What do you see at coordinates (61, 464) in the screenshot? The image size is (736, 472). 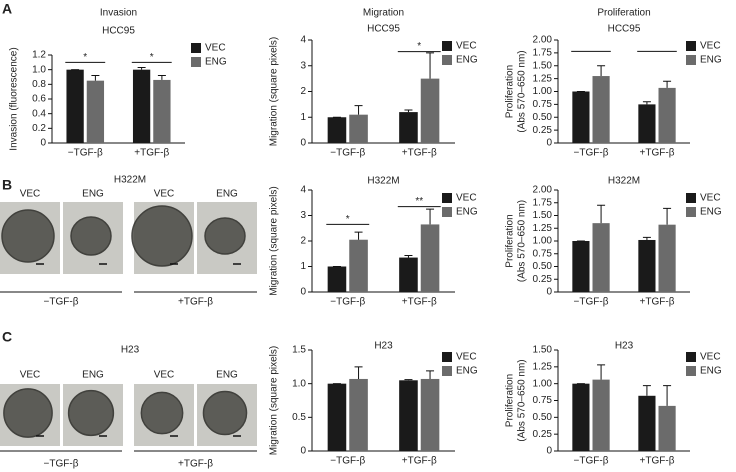 I see `group-label: −TGF-β` at bounding box center [61, 464].